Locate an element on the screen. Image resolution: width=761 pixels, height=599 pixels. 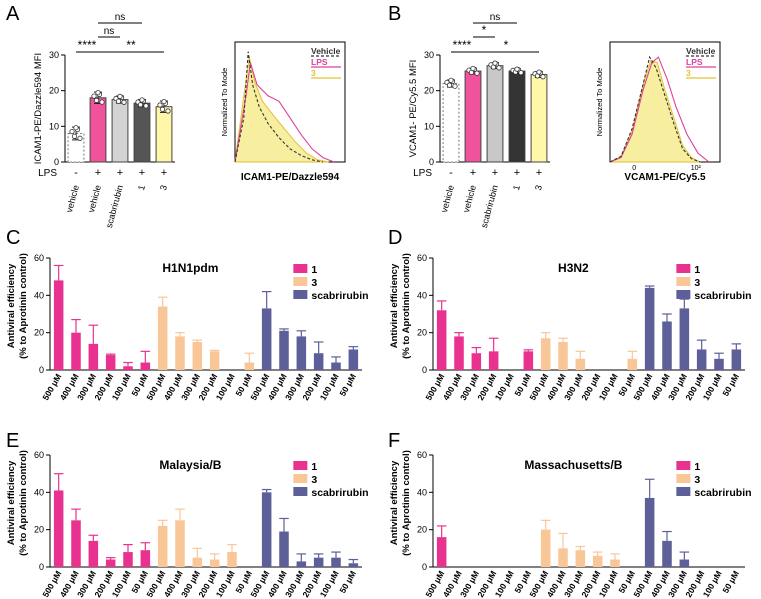
panelC-category-label: 50 μM is located at coordinates (347, 385).